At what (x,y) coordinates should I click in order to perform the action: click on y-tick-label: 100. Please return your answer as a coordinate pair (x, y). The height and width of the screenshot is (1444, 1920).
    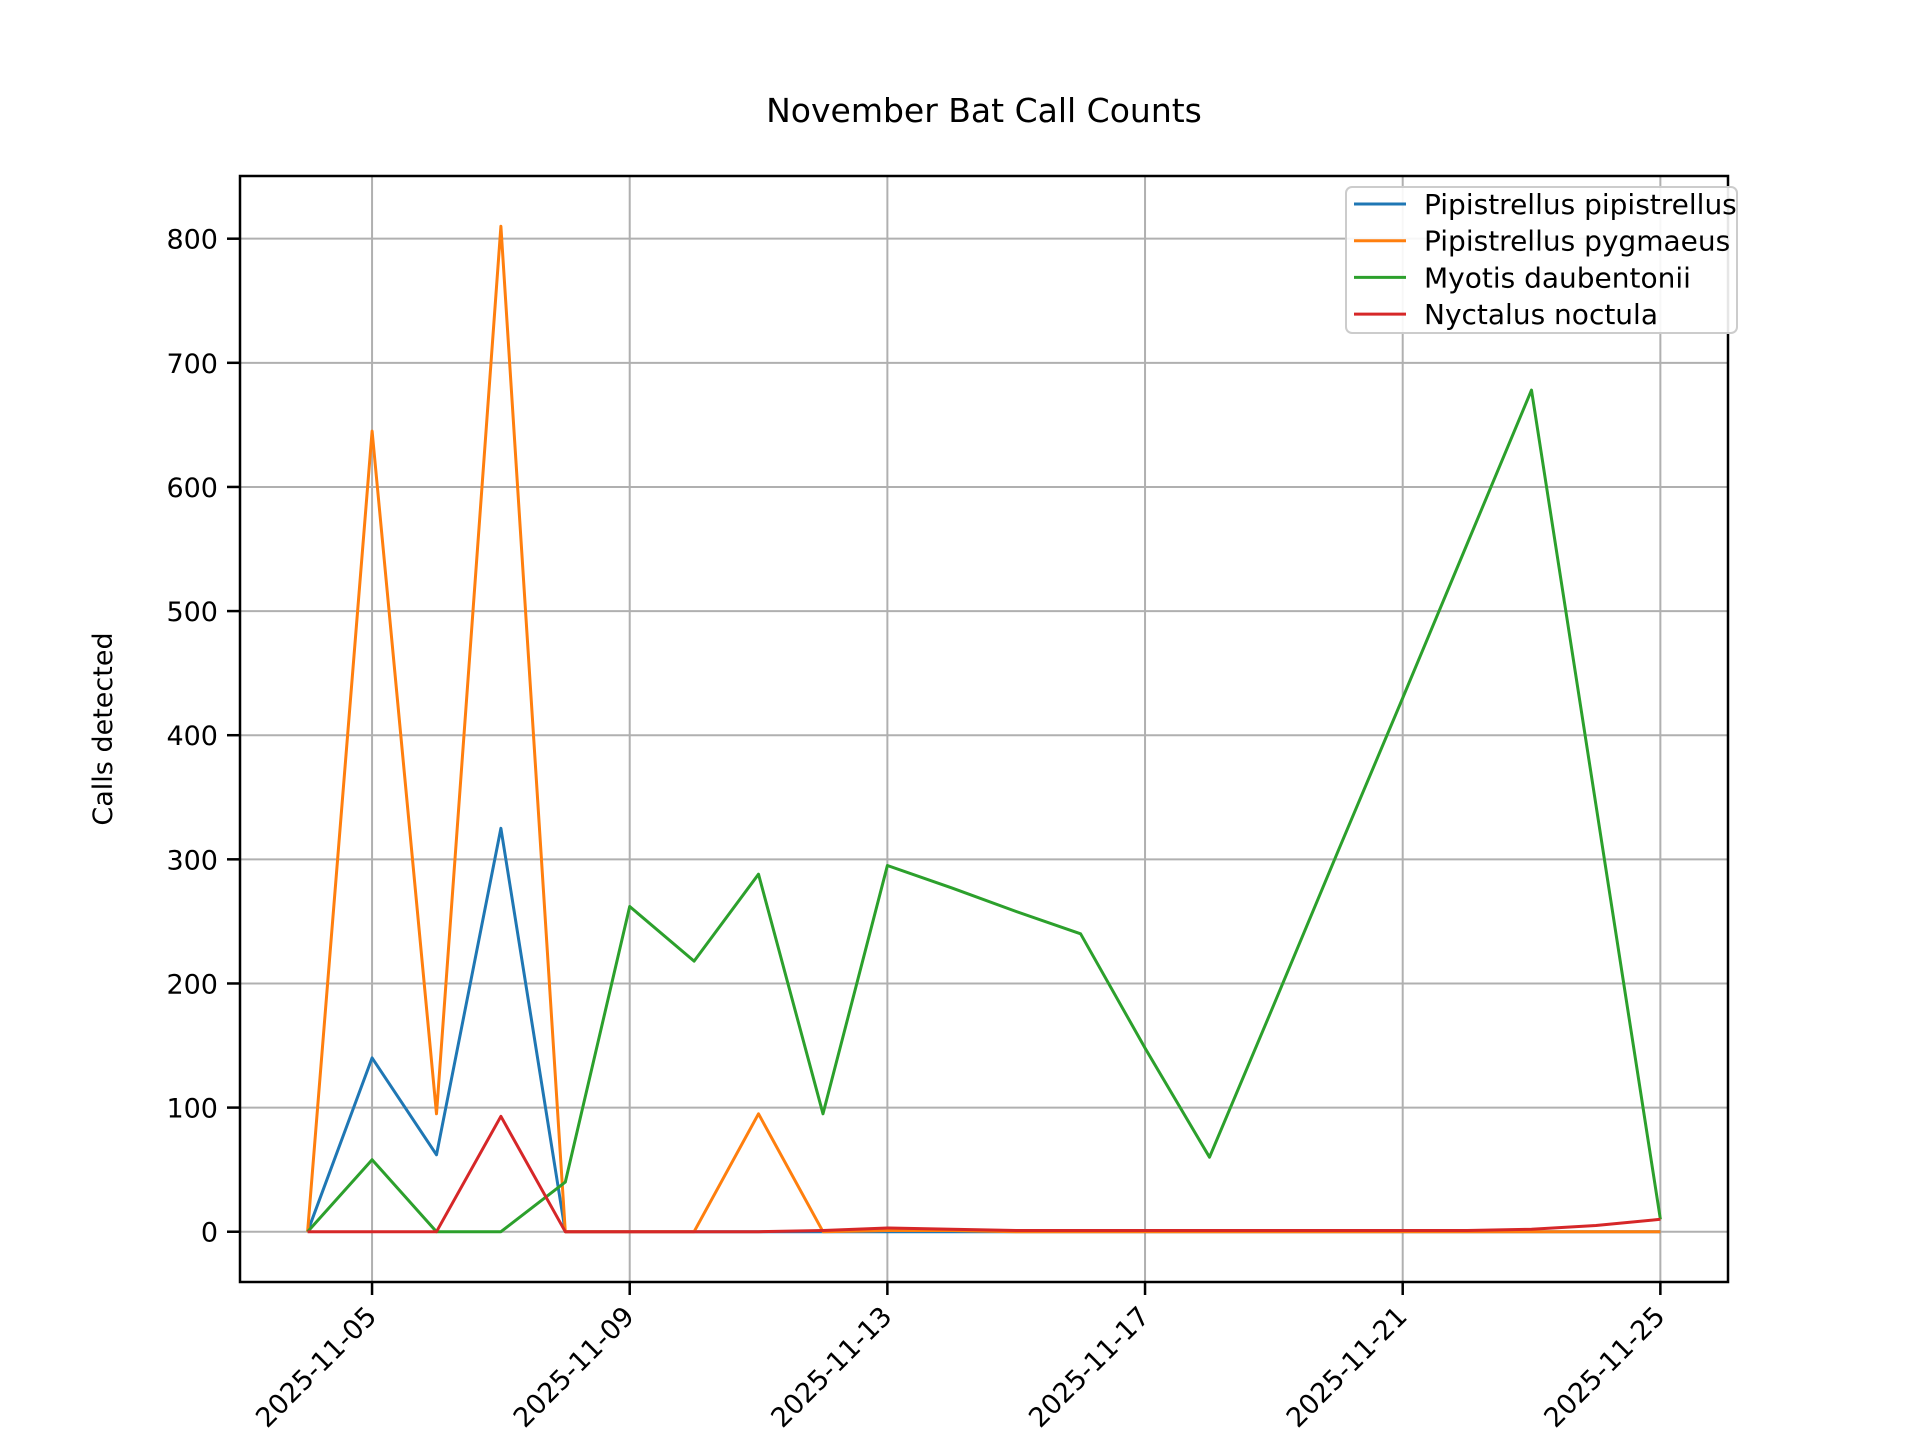
    Looking at the image, I should click on (192, 1109).